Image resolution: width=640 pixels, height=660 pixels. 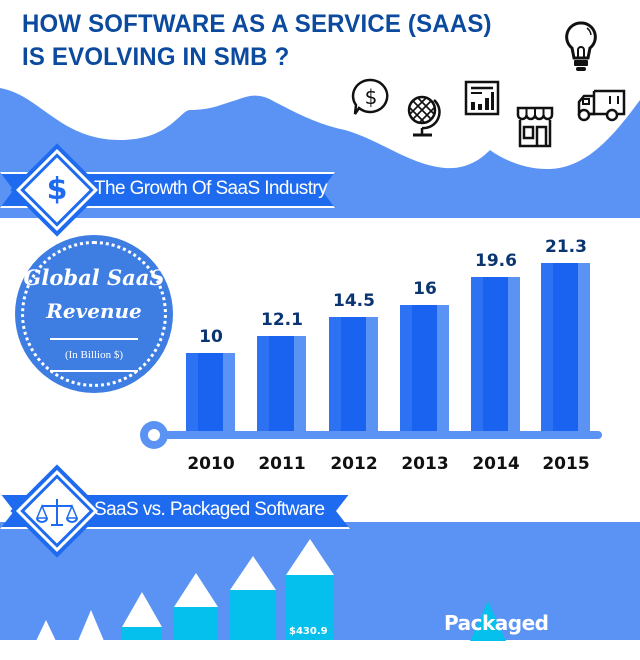 I want to click on badge-dotted-border, so click(x=94, y=314).